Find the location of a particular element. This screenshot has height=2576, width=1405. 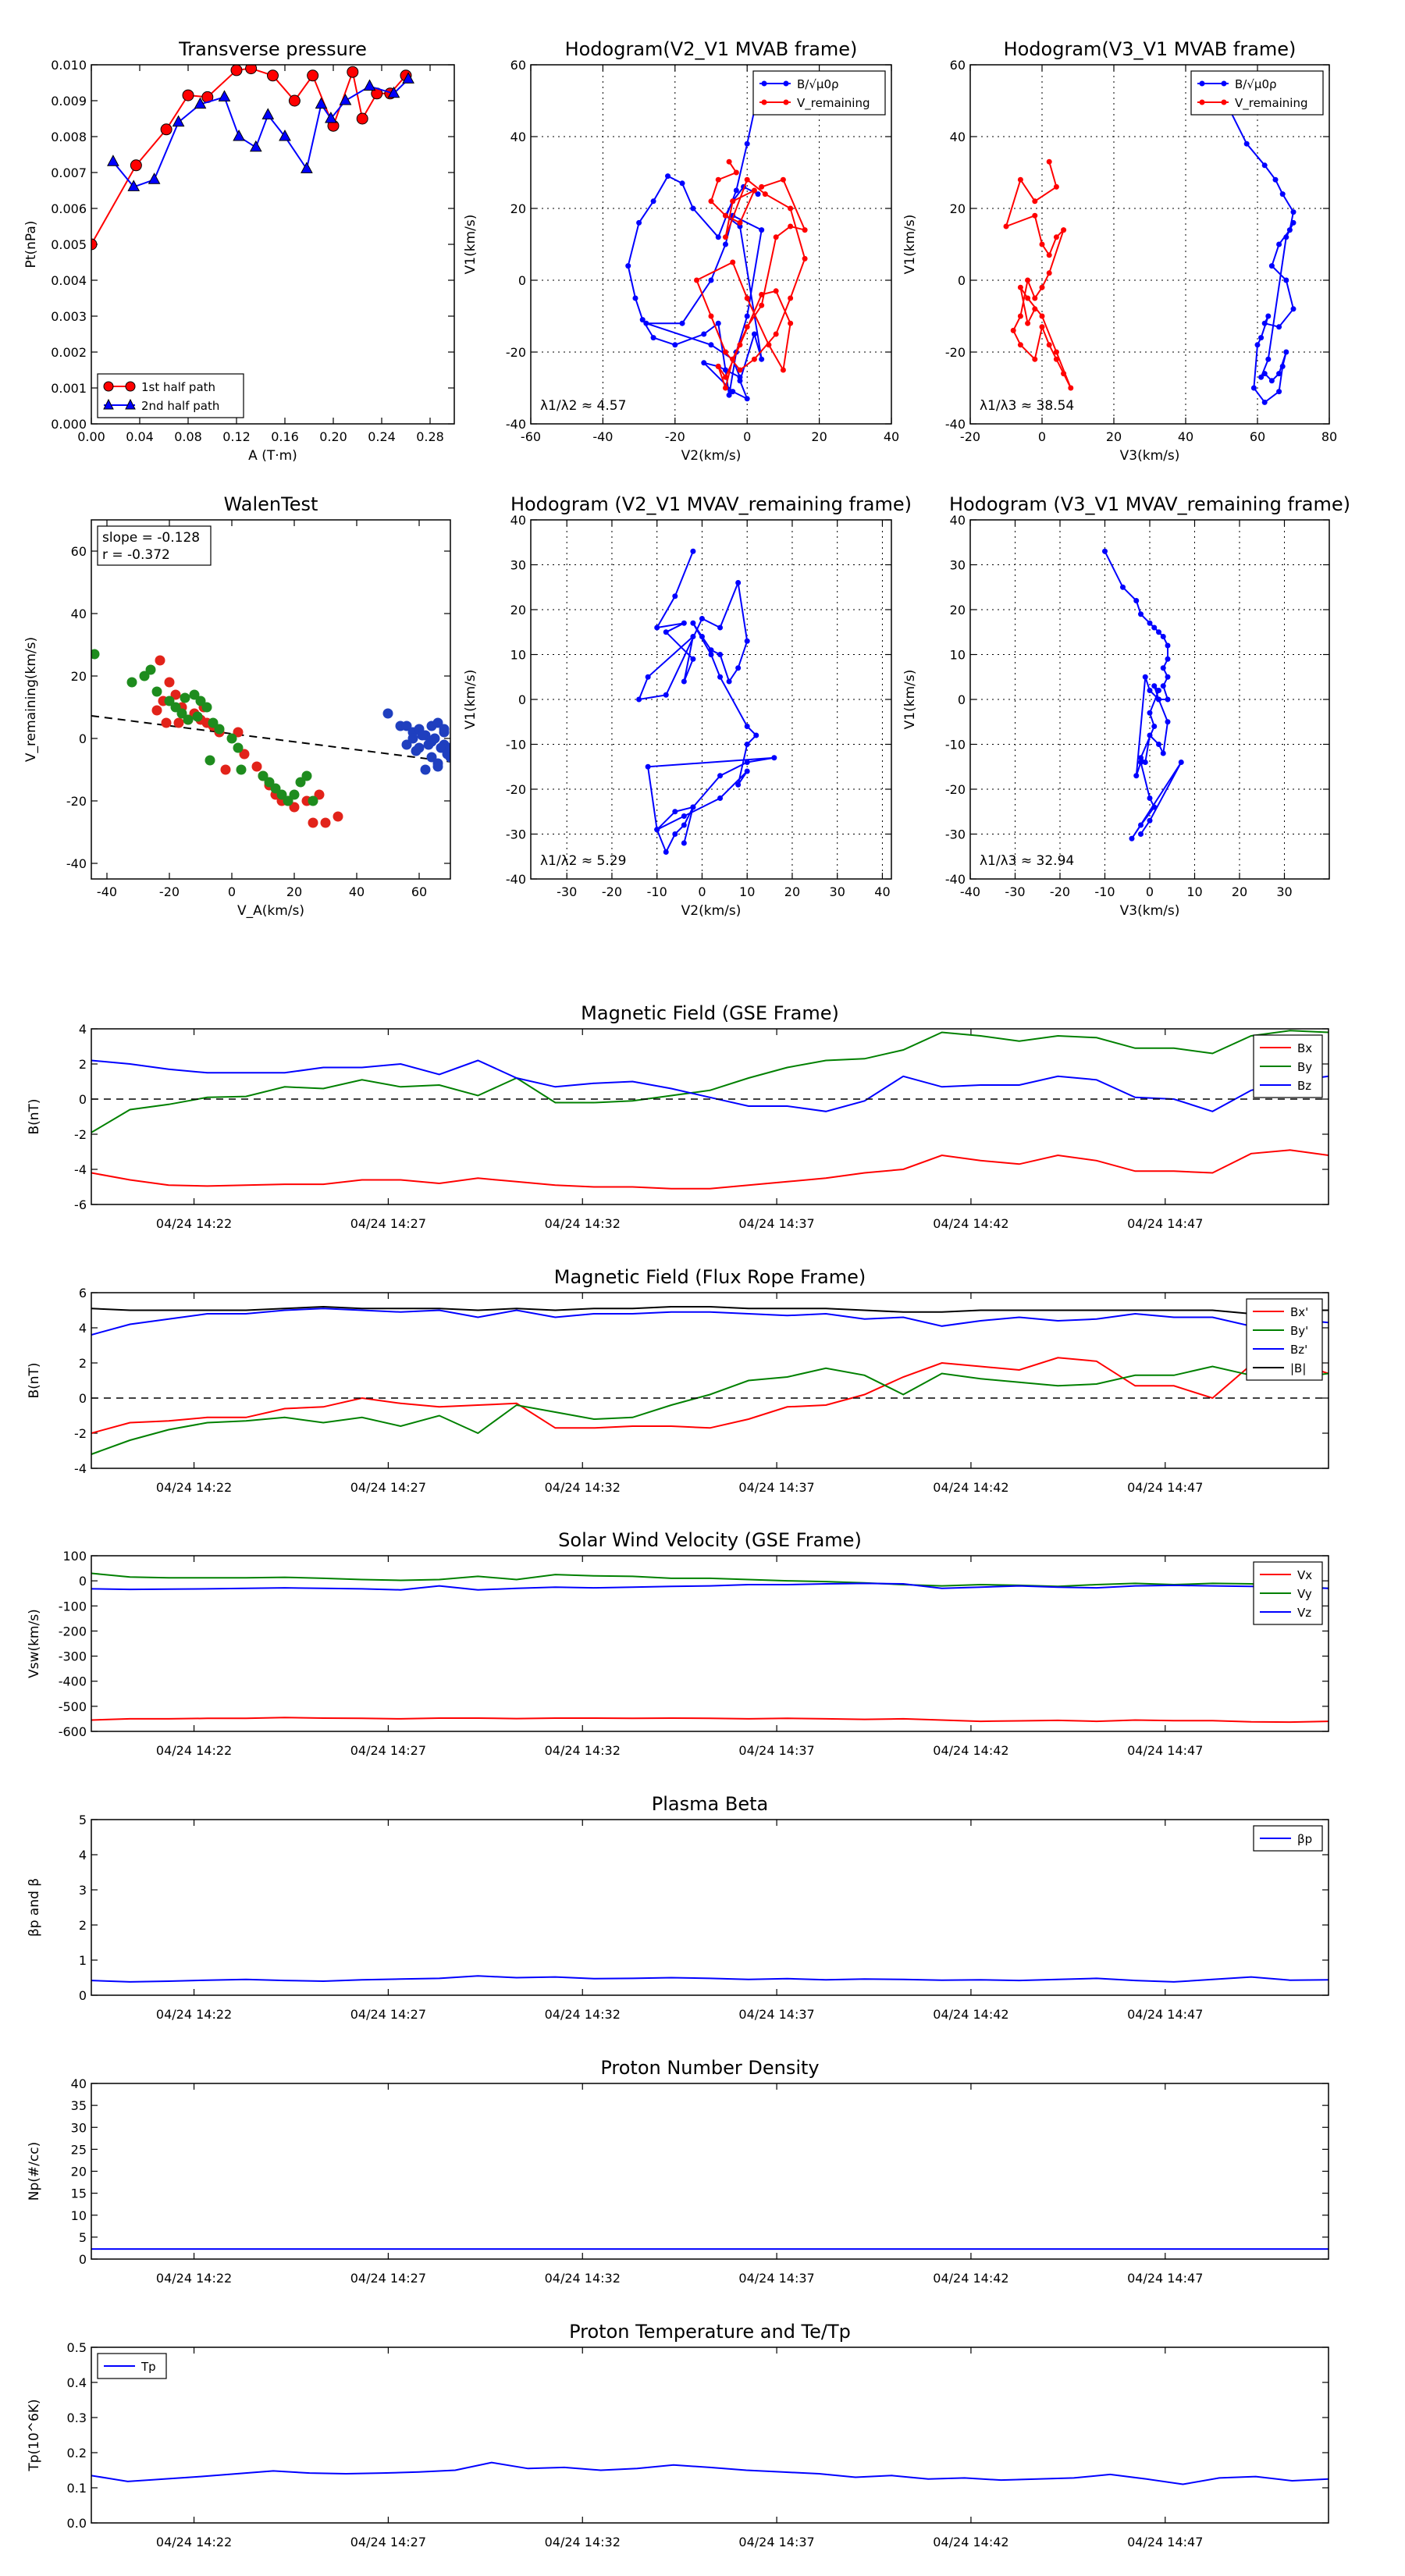

beta-title: Plasma Beta is located at coordinates (710, 1804).